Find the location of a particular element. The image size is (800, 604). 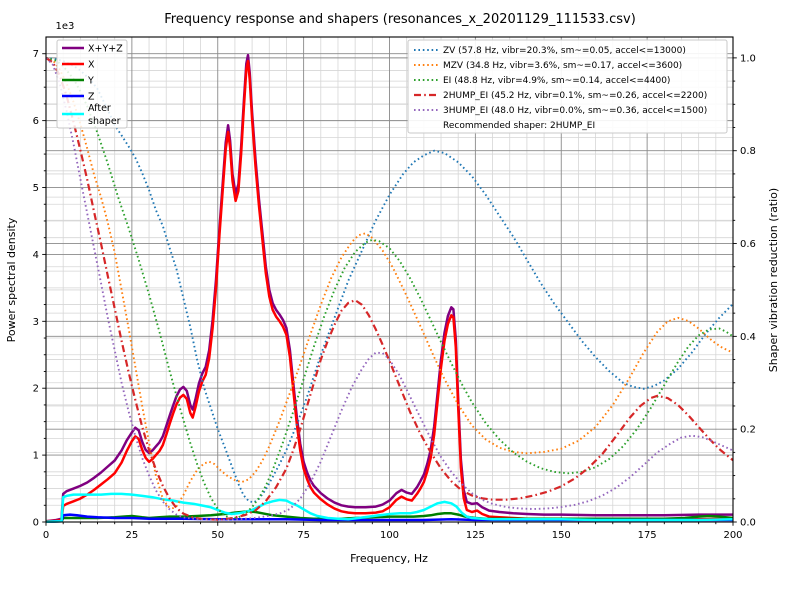

x-tick-150: 150 is located at coordinates (561, 535).